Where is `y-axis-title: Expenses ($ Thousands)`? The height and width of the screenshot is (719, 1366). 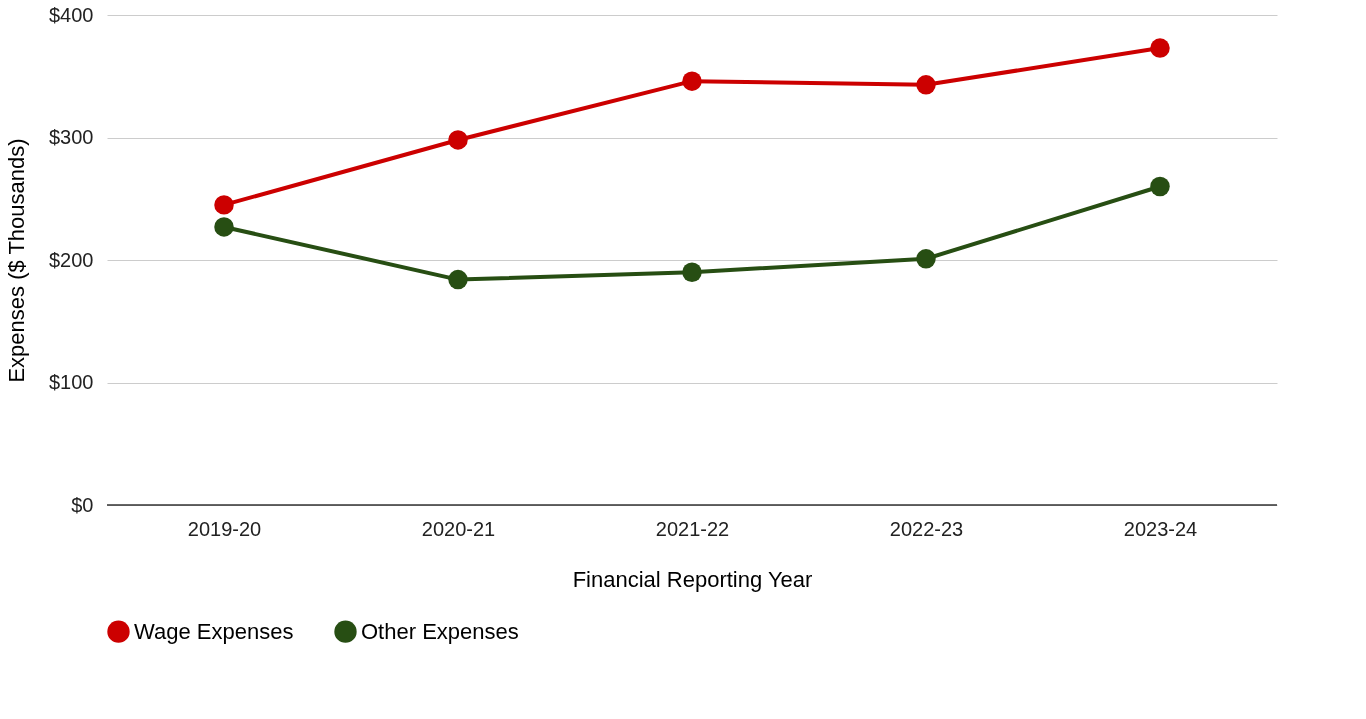 y-axis-title: Expenses ($ Thousands) is located at coordinates (17, 260).